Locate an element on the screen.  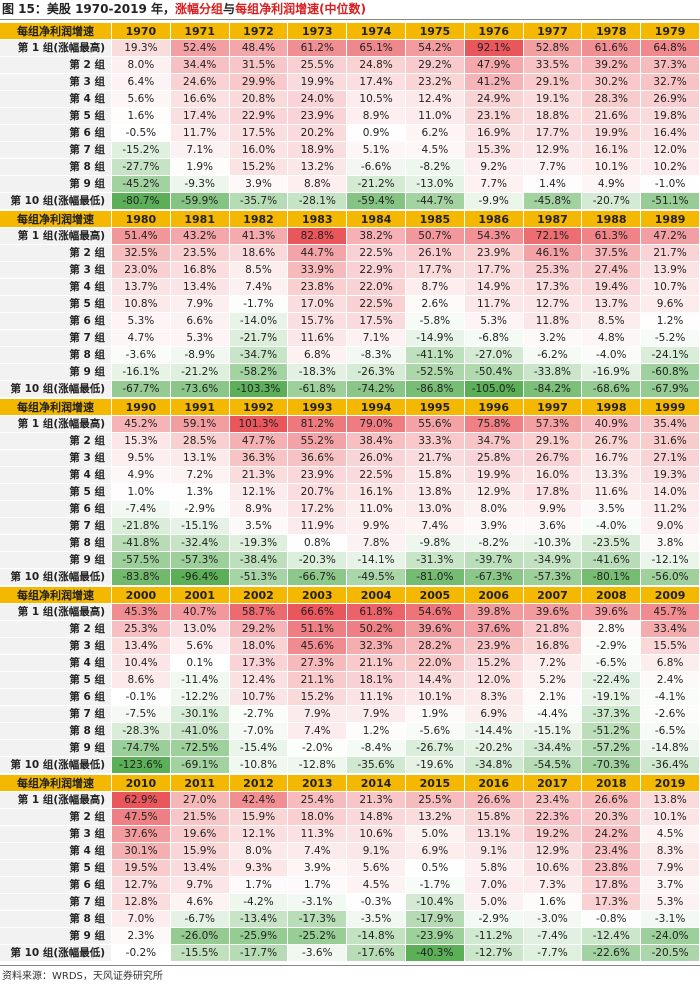
value-cell: 9.1% is located at coordinates (494, 851).